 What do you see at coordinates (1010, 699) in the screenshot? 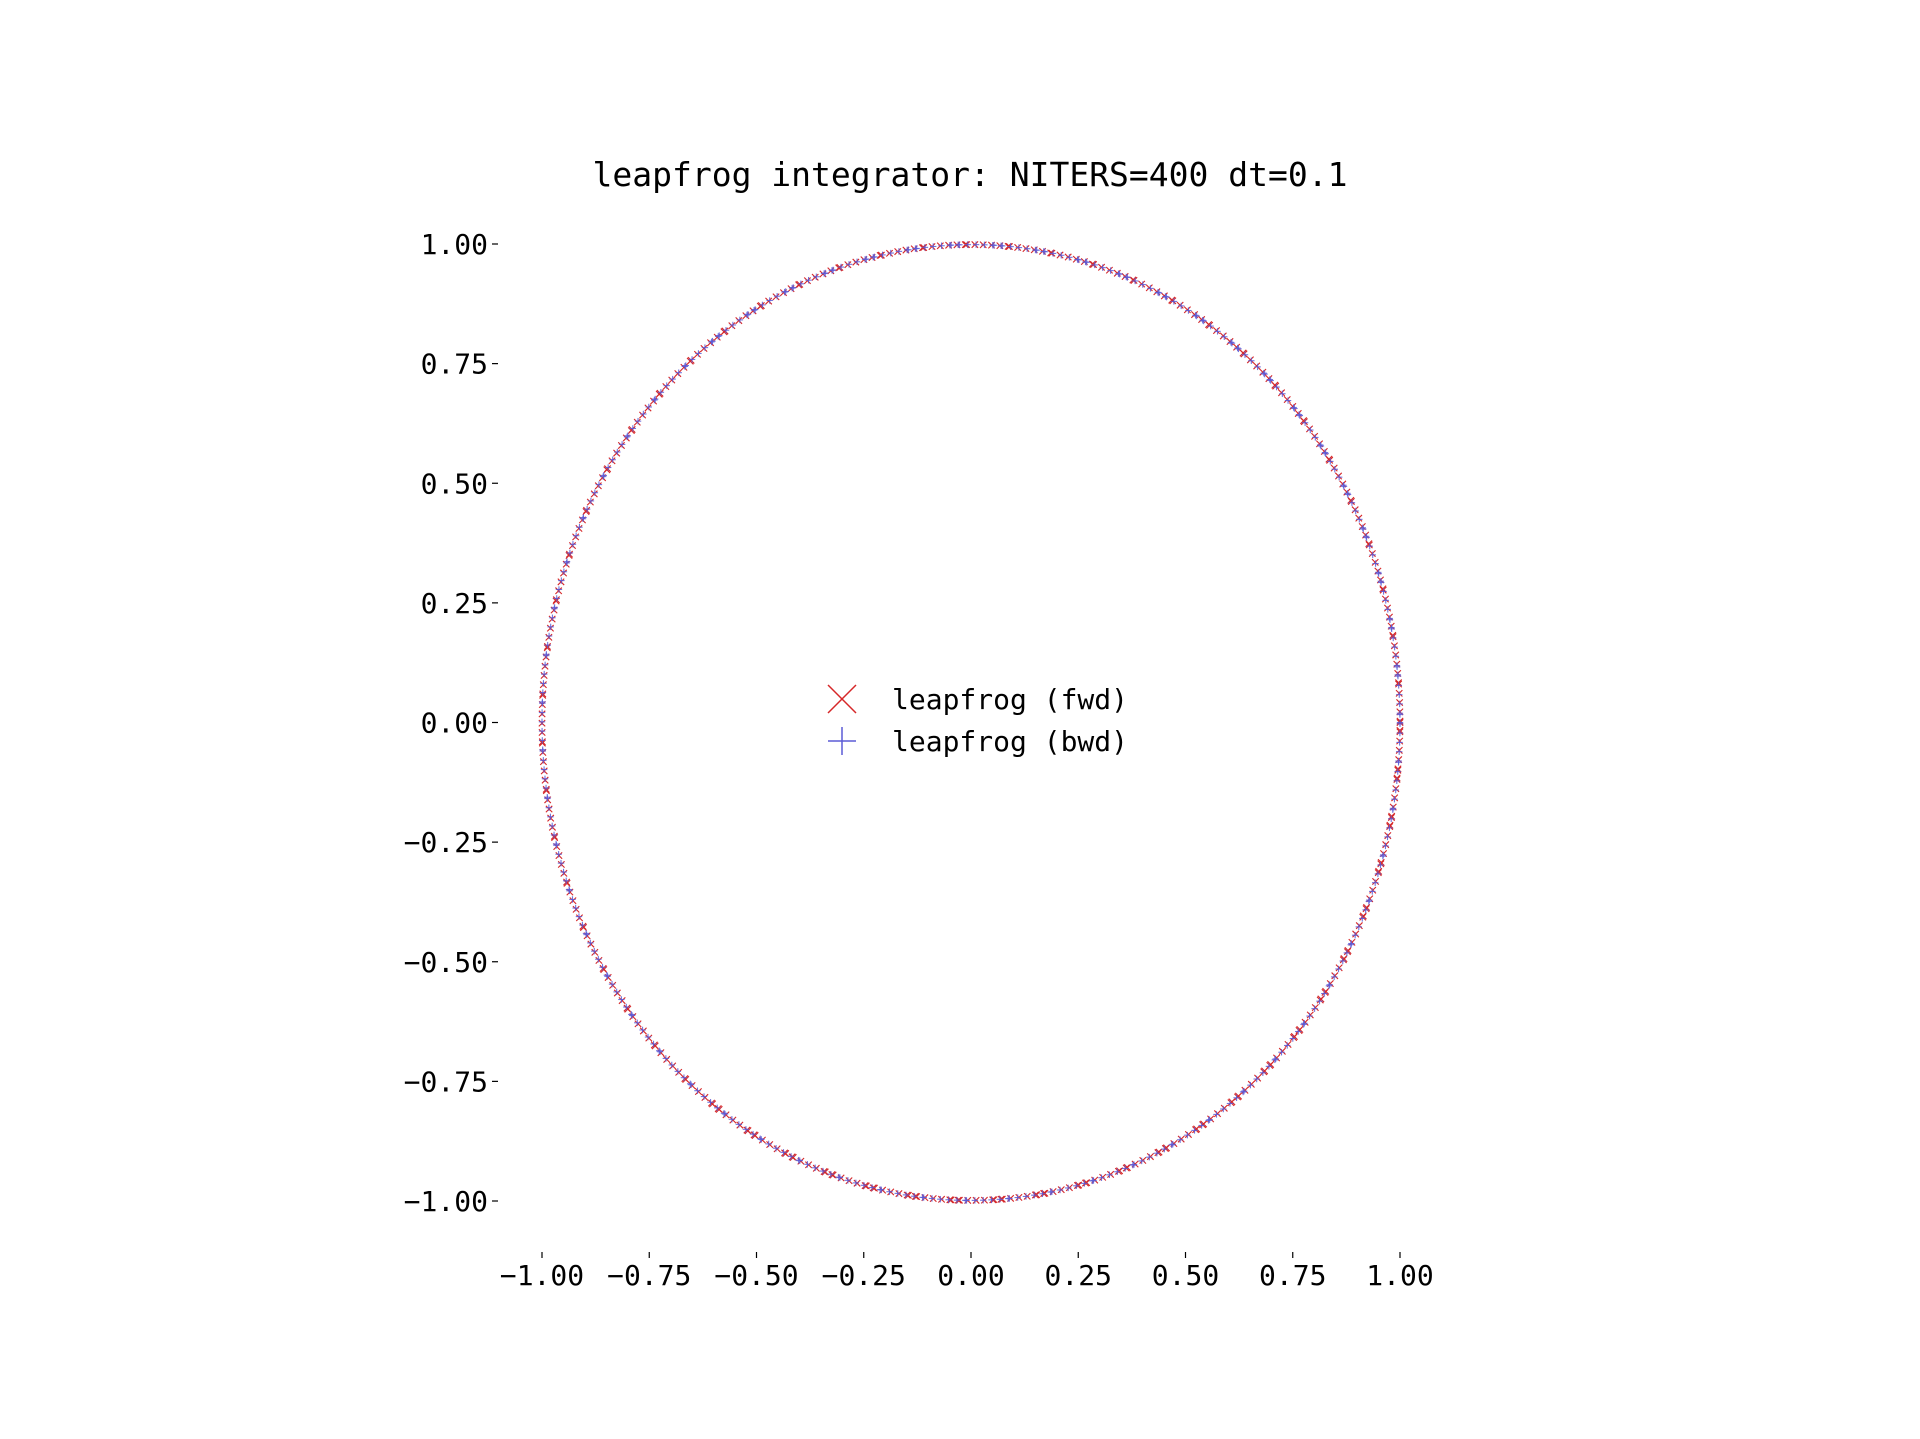
I see `legend-label-fwd: leapfrog (fwd)` at bounding box center [1010, 699].